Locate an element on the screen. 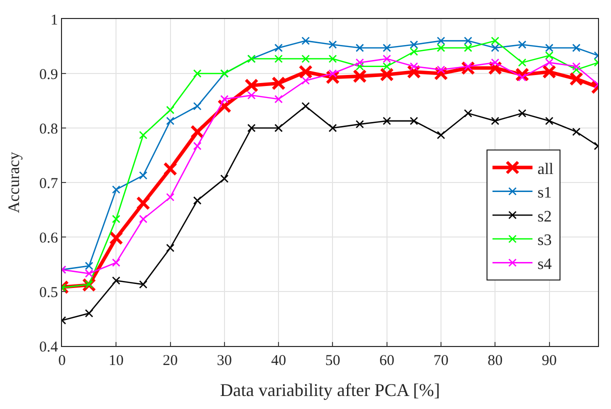  x-tick-label: 90 is located at coordinates (549, 361).